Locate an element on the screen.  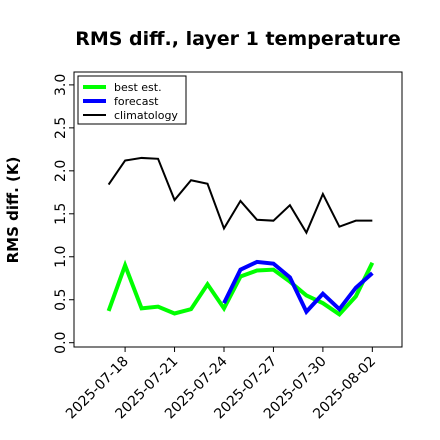
legend-label-climatology: climatology is located at coordinates (146, 115).